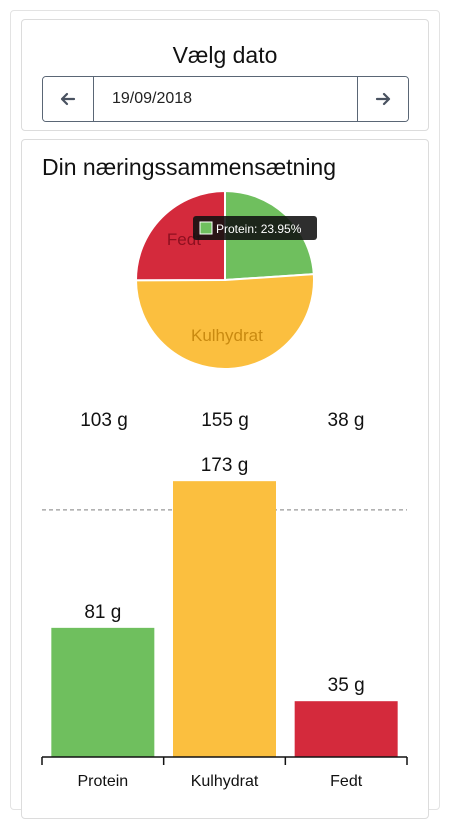 The width and height of the screenshot is (450, 819). I want to click on arrow-left-icon, so click(68, 99).